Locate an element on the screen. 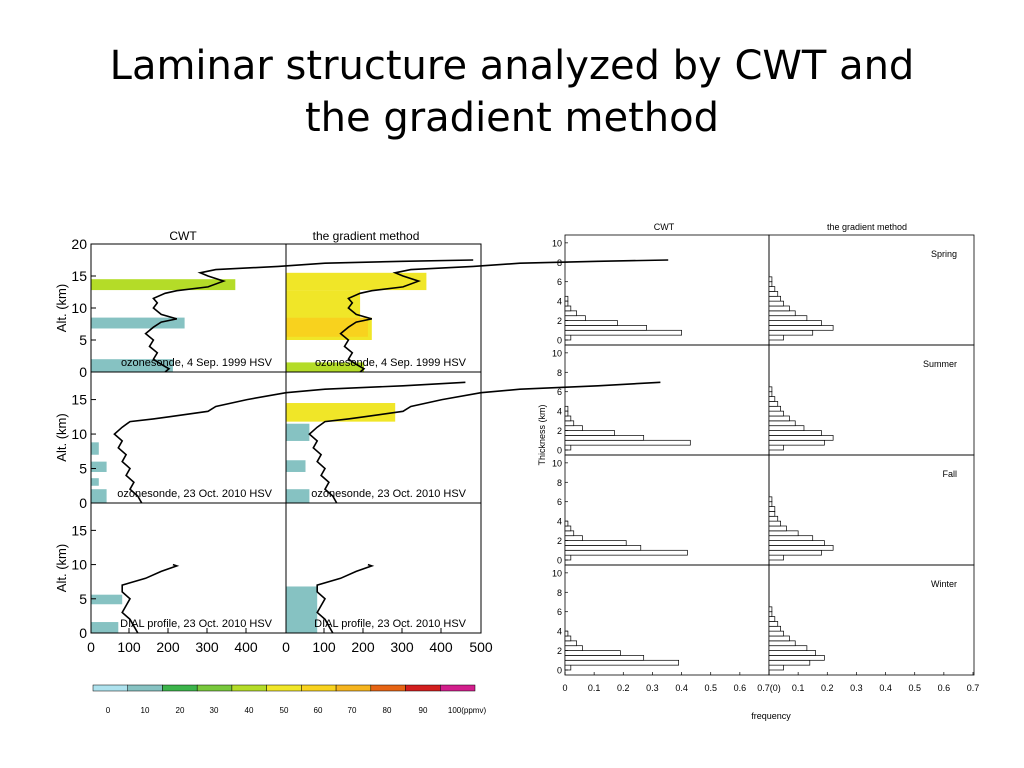  hist-ytick-label-4: 10 is located at coordinates (557, 573).